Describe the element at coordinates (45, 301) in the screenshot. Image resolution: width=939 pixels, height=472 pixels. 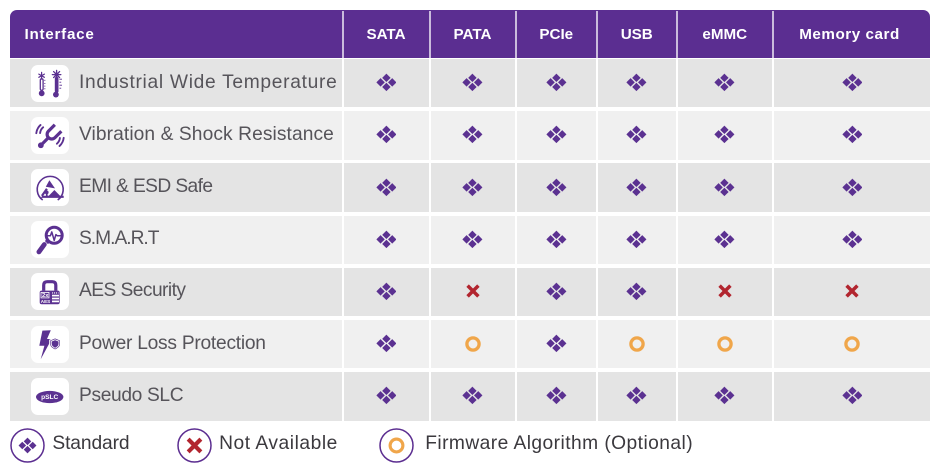
I see `svg-text: AES` at that location.